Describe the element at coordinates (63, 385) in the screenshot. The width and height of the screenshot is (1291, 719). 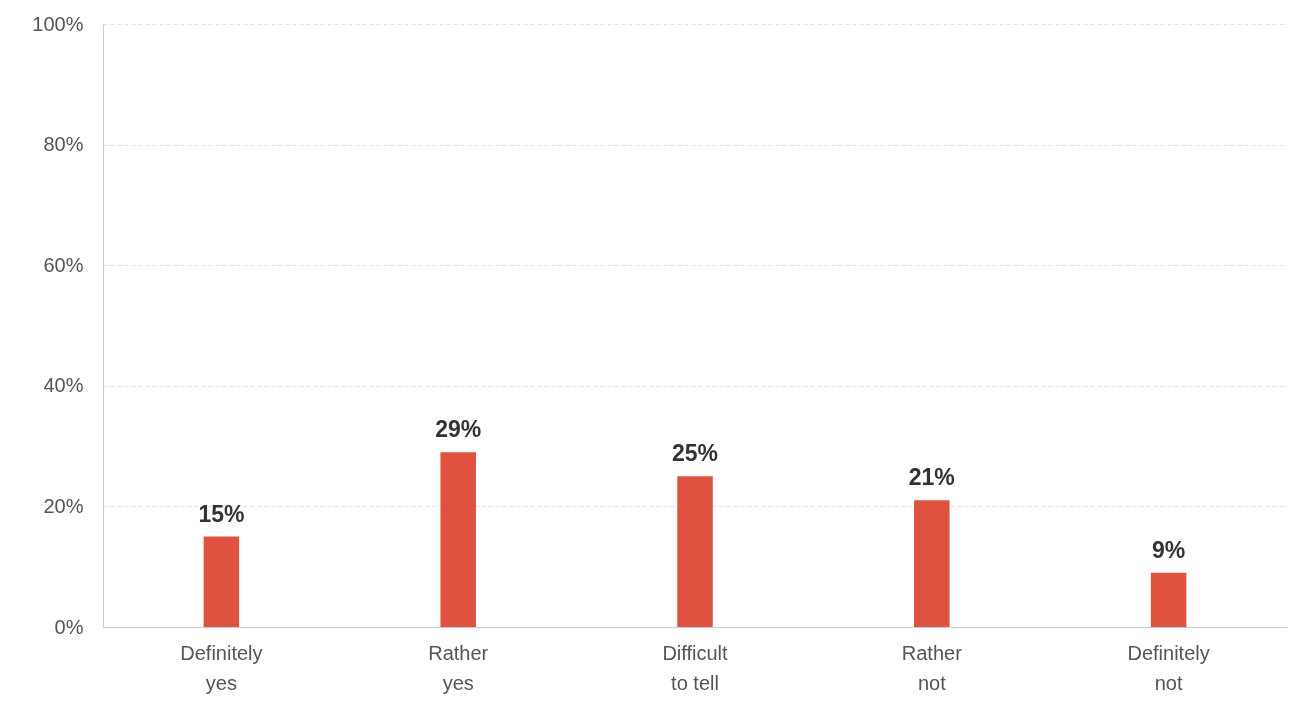
I see `y-tick-label: 40%` at that location.